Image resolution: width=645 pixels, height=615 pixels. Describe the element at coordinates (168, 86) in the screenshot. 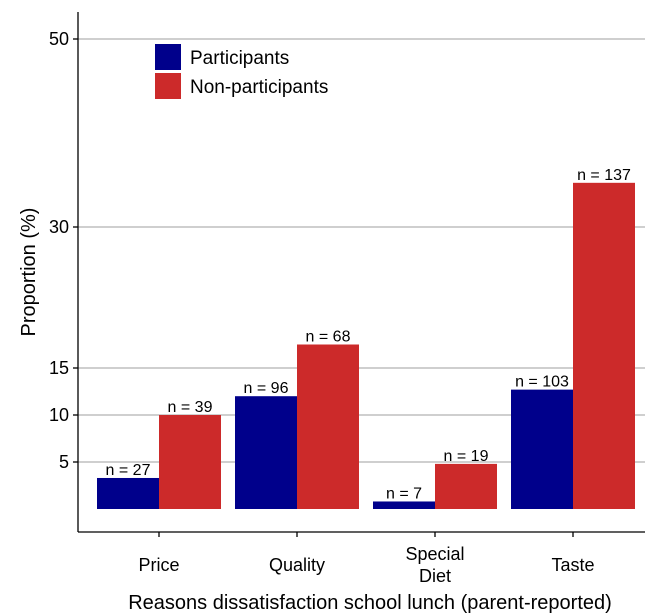

I see `legend-swatch-non-participants` at that location.